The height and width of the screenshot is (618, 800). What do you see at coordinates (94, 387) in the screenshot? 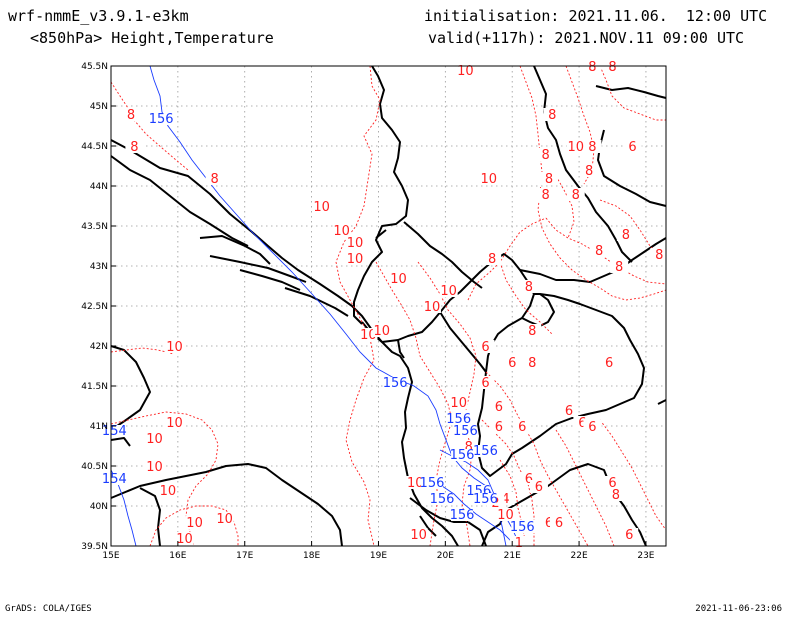
I see `lat-tick-label: 41.5N` at bounding box center [94, 387].